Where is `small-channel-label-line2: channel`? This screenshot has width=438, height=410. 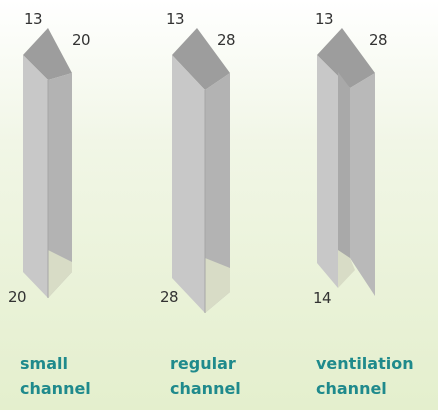 small-channel-label-line2: channel is located at coordinates (55, 388).